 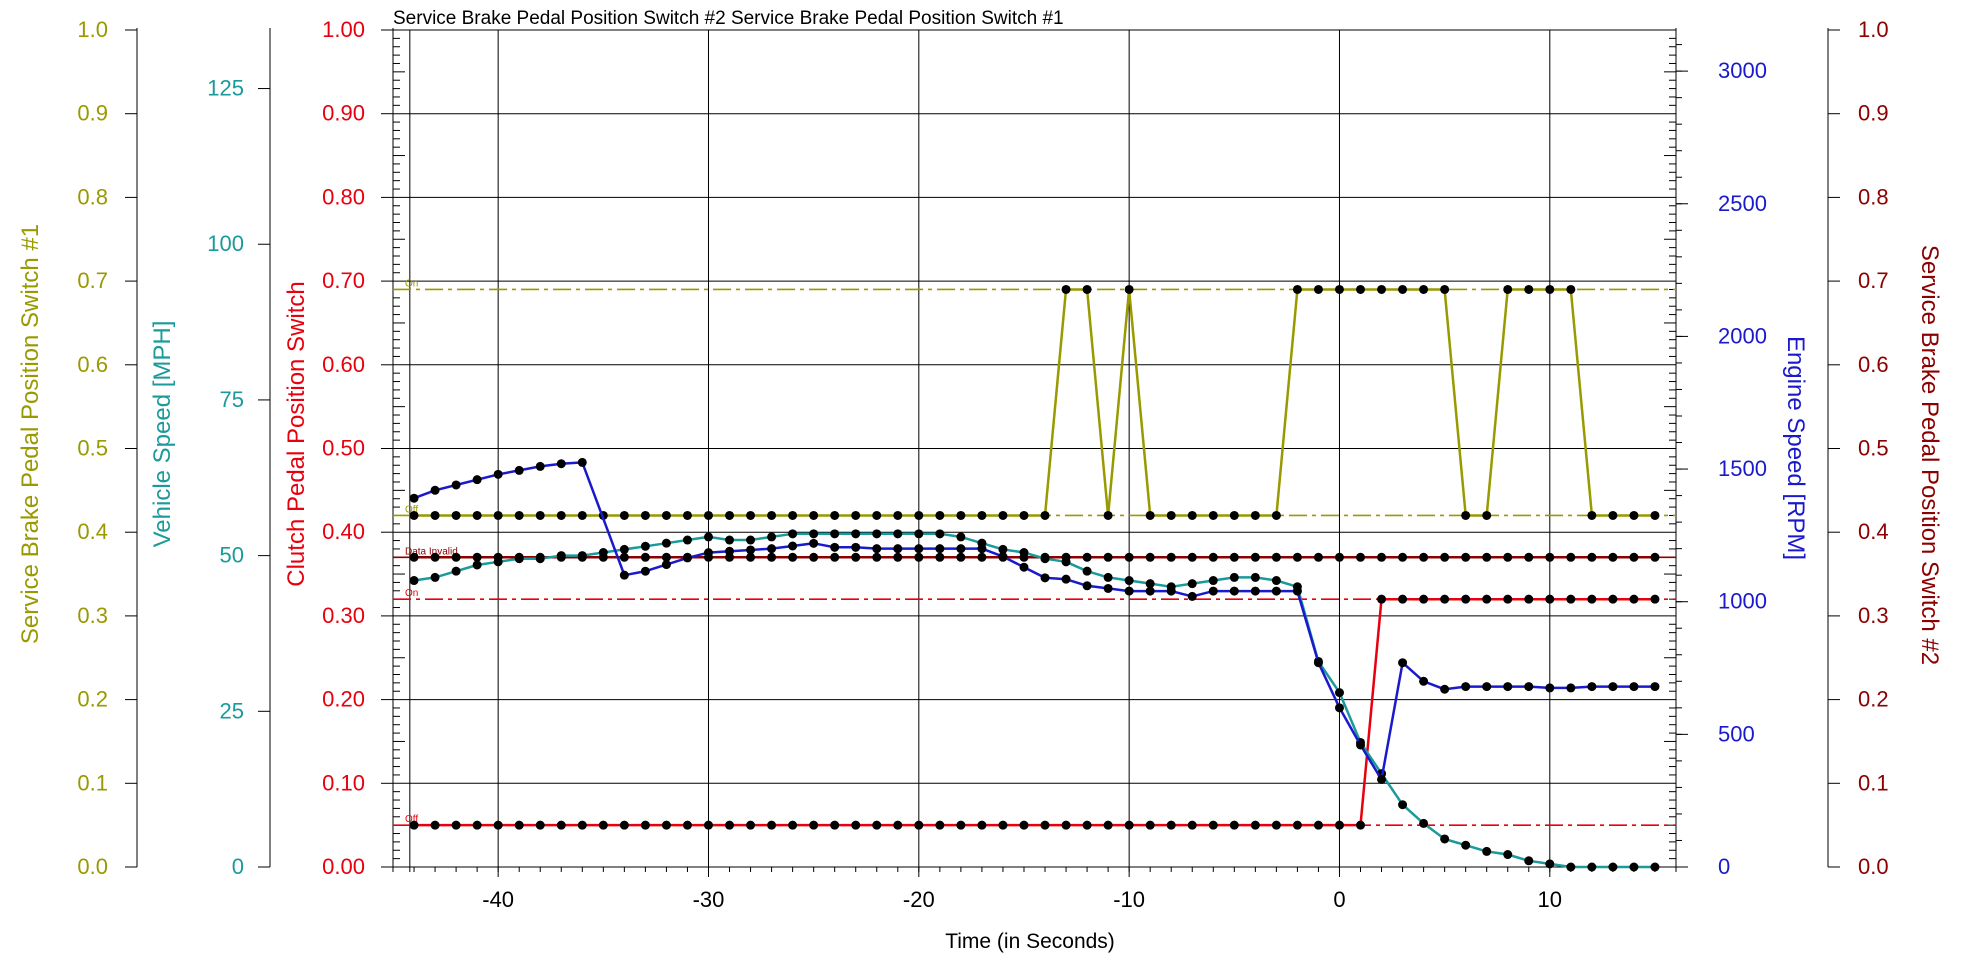 What do you see at coordinates (1873, 615) in the screenshot?
I see `brake2-tick-label: 0.3` at bounding box center [1873, 615].